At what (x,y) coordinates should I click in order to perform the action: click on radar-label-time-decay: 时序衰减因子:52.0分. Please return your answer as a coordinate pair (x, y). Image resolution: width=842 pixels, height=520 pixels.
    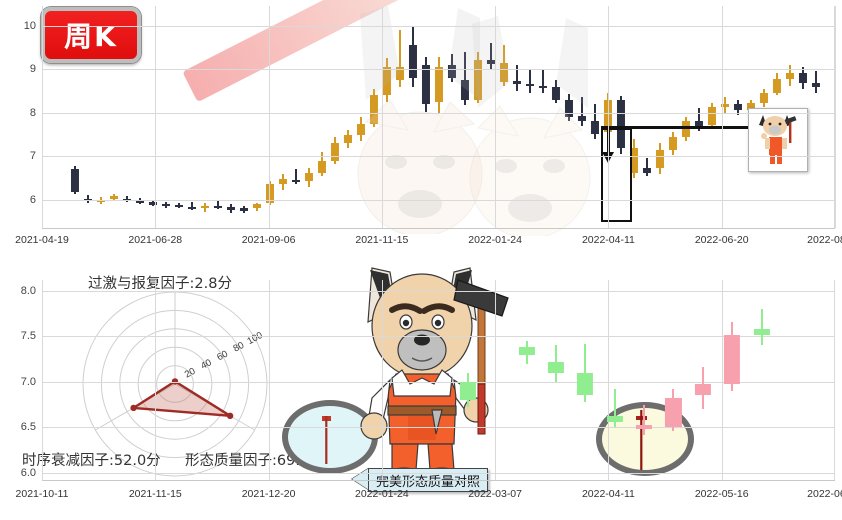
    Looking at the image, I should click on (91, 461).